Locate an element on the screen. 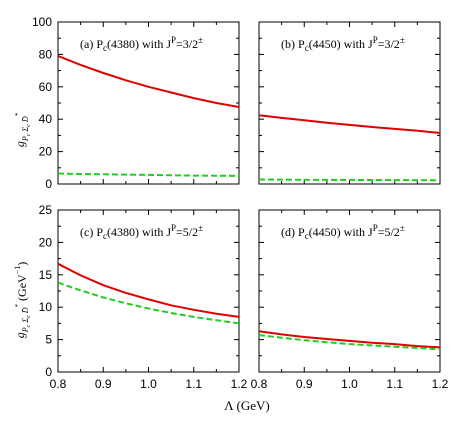  y-tick-label: 25 is located at coordinates (46, 210).